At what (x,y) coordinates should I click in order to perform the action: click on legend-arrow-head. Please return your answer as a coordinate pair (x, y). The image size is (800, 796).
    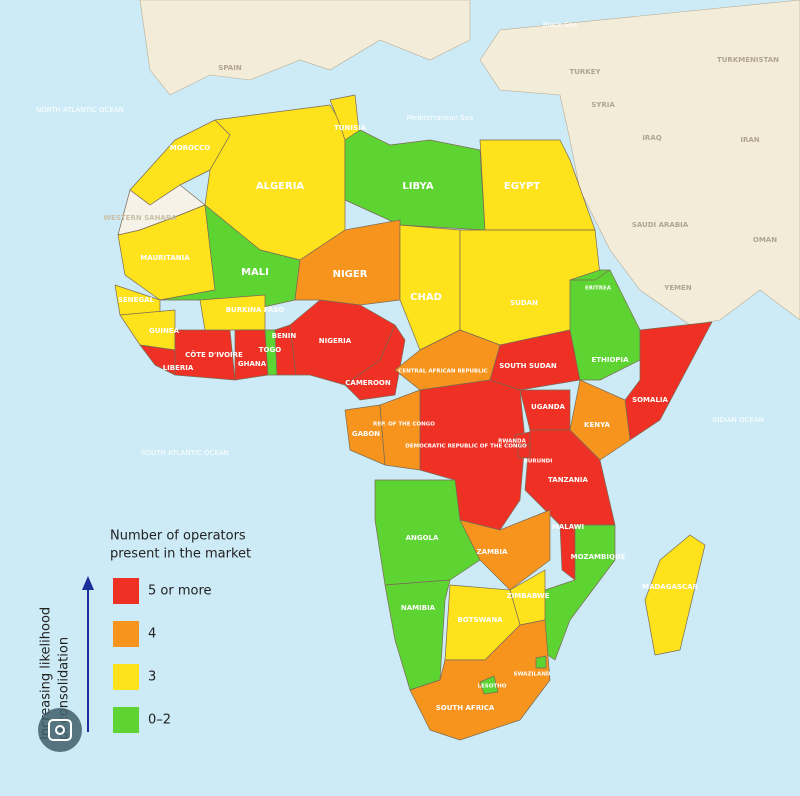
    Looking at the image, I should click on (88, 583).